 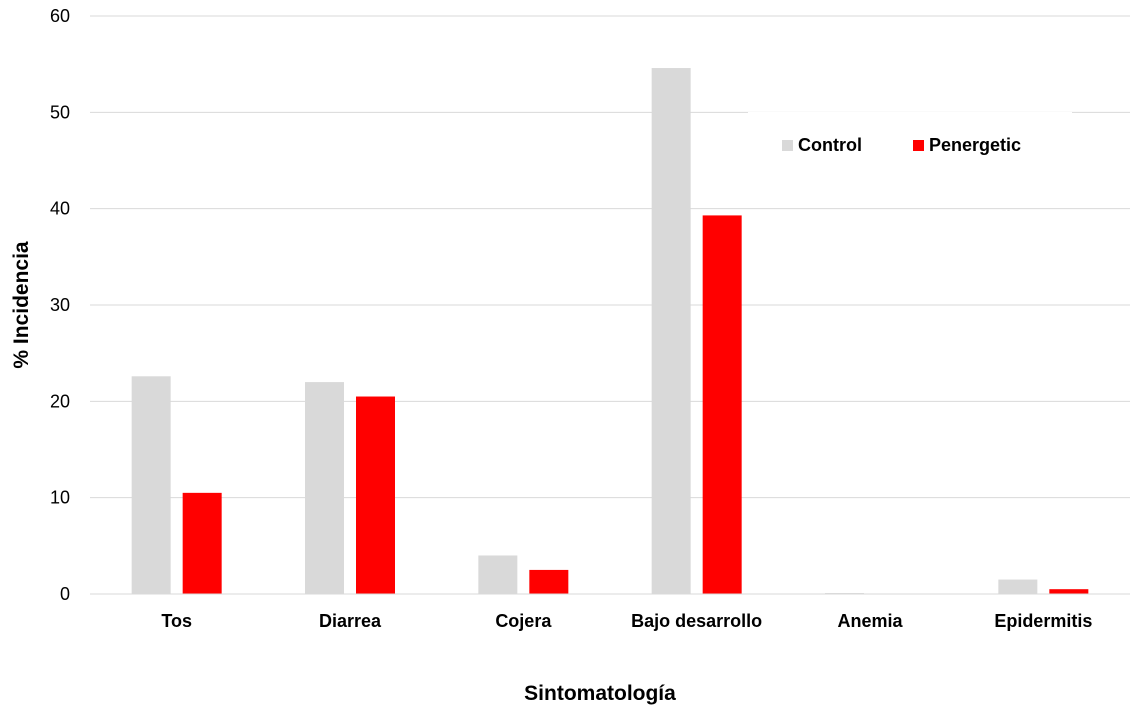 What do you see at coordinates (375, 495) in the screenshot?
I see `bar-penergetic-diarrea` at bounding box center [375, 495].